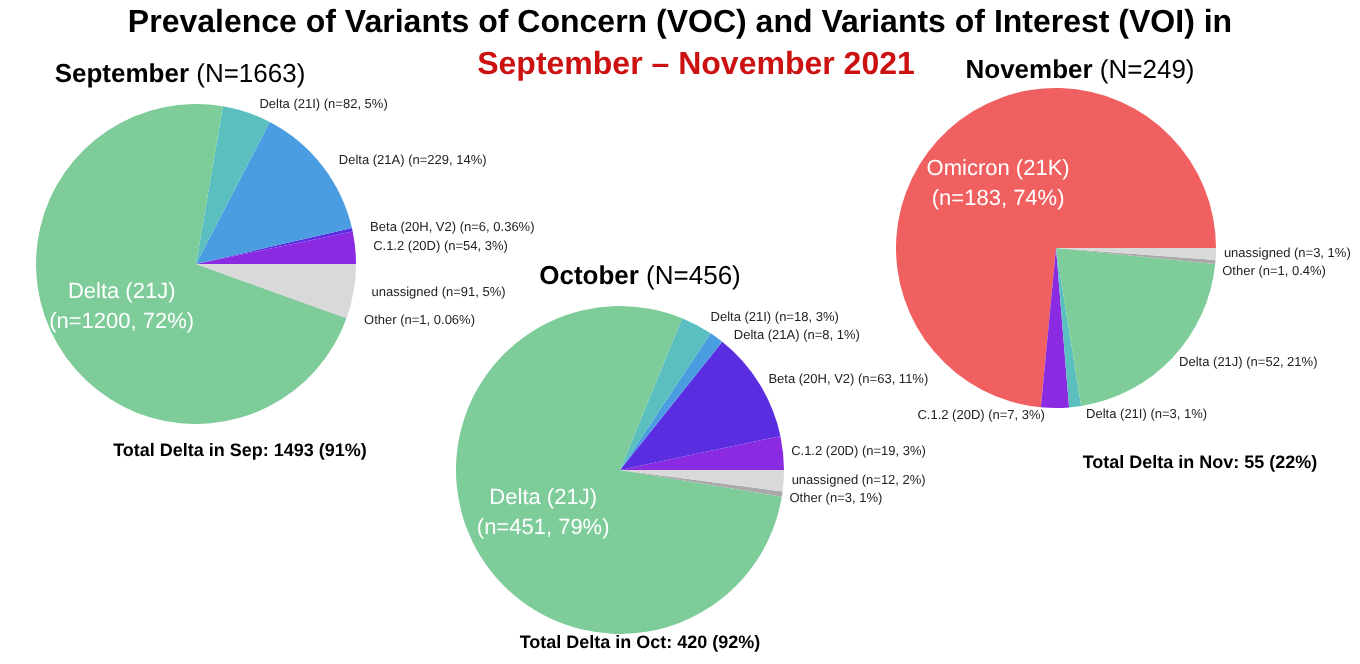 The width and height of the screenshot is (1360, 664). Describe the element at coordinates (640, 642) in the screenshot. I see `text: Total Delta in Oct: 420 (92%)` at that location.